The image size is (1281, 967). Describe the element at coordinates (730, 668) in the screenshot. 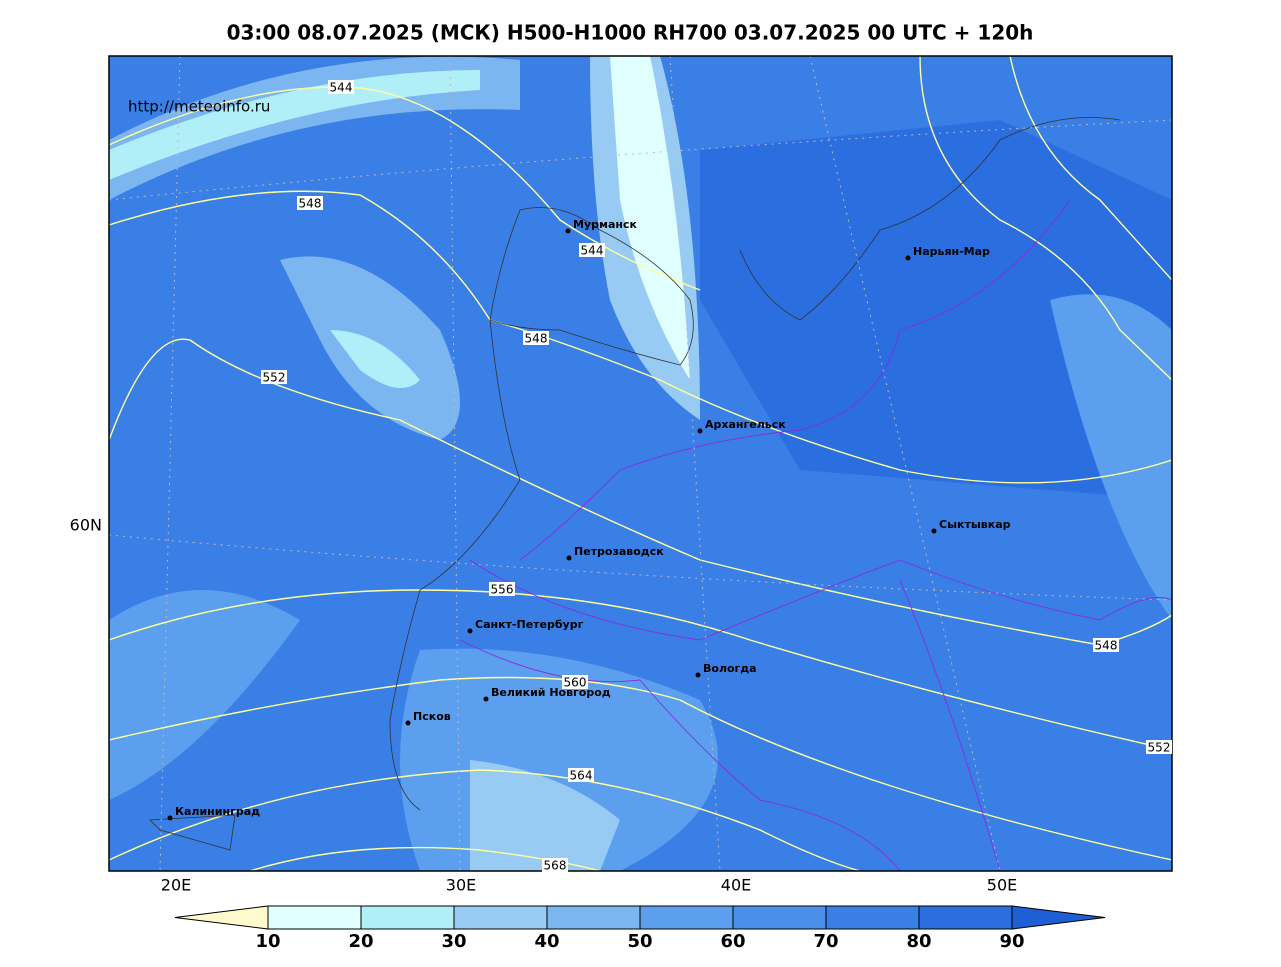

I see `city-label: Вологда` at that location.